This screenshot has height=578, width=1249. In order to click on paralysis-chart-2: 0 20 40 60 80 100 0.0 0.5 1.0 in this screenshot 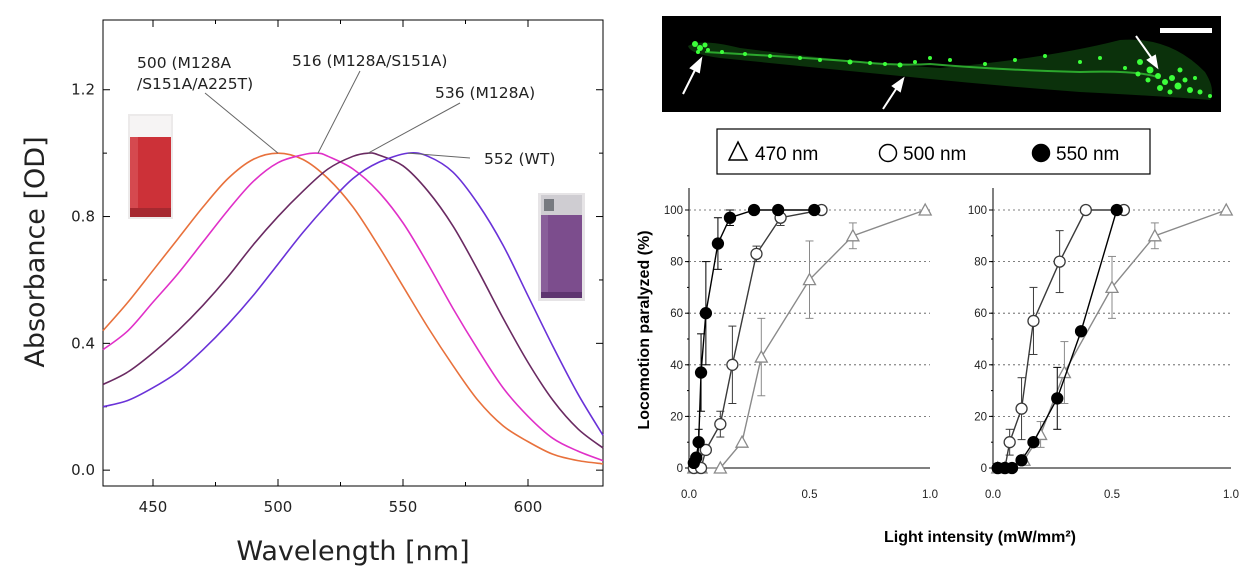, I will do `click(1103, 344)`.